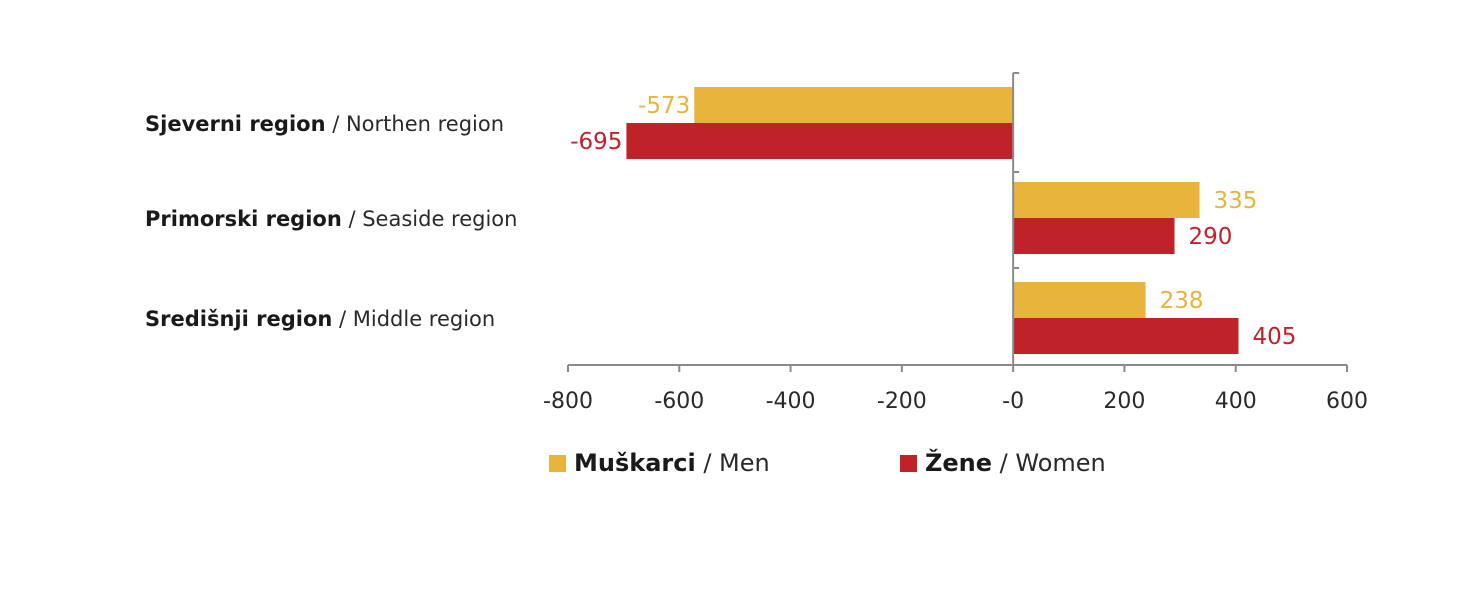 The width and height of the screenshot is (1469, 600). What do you see at coordinates (1236, 401) in the screenshot?
I see `x-tick-label-6: 400` at bounding box center [1236, 401].